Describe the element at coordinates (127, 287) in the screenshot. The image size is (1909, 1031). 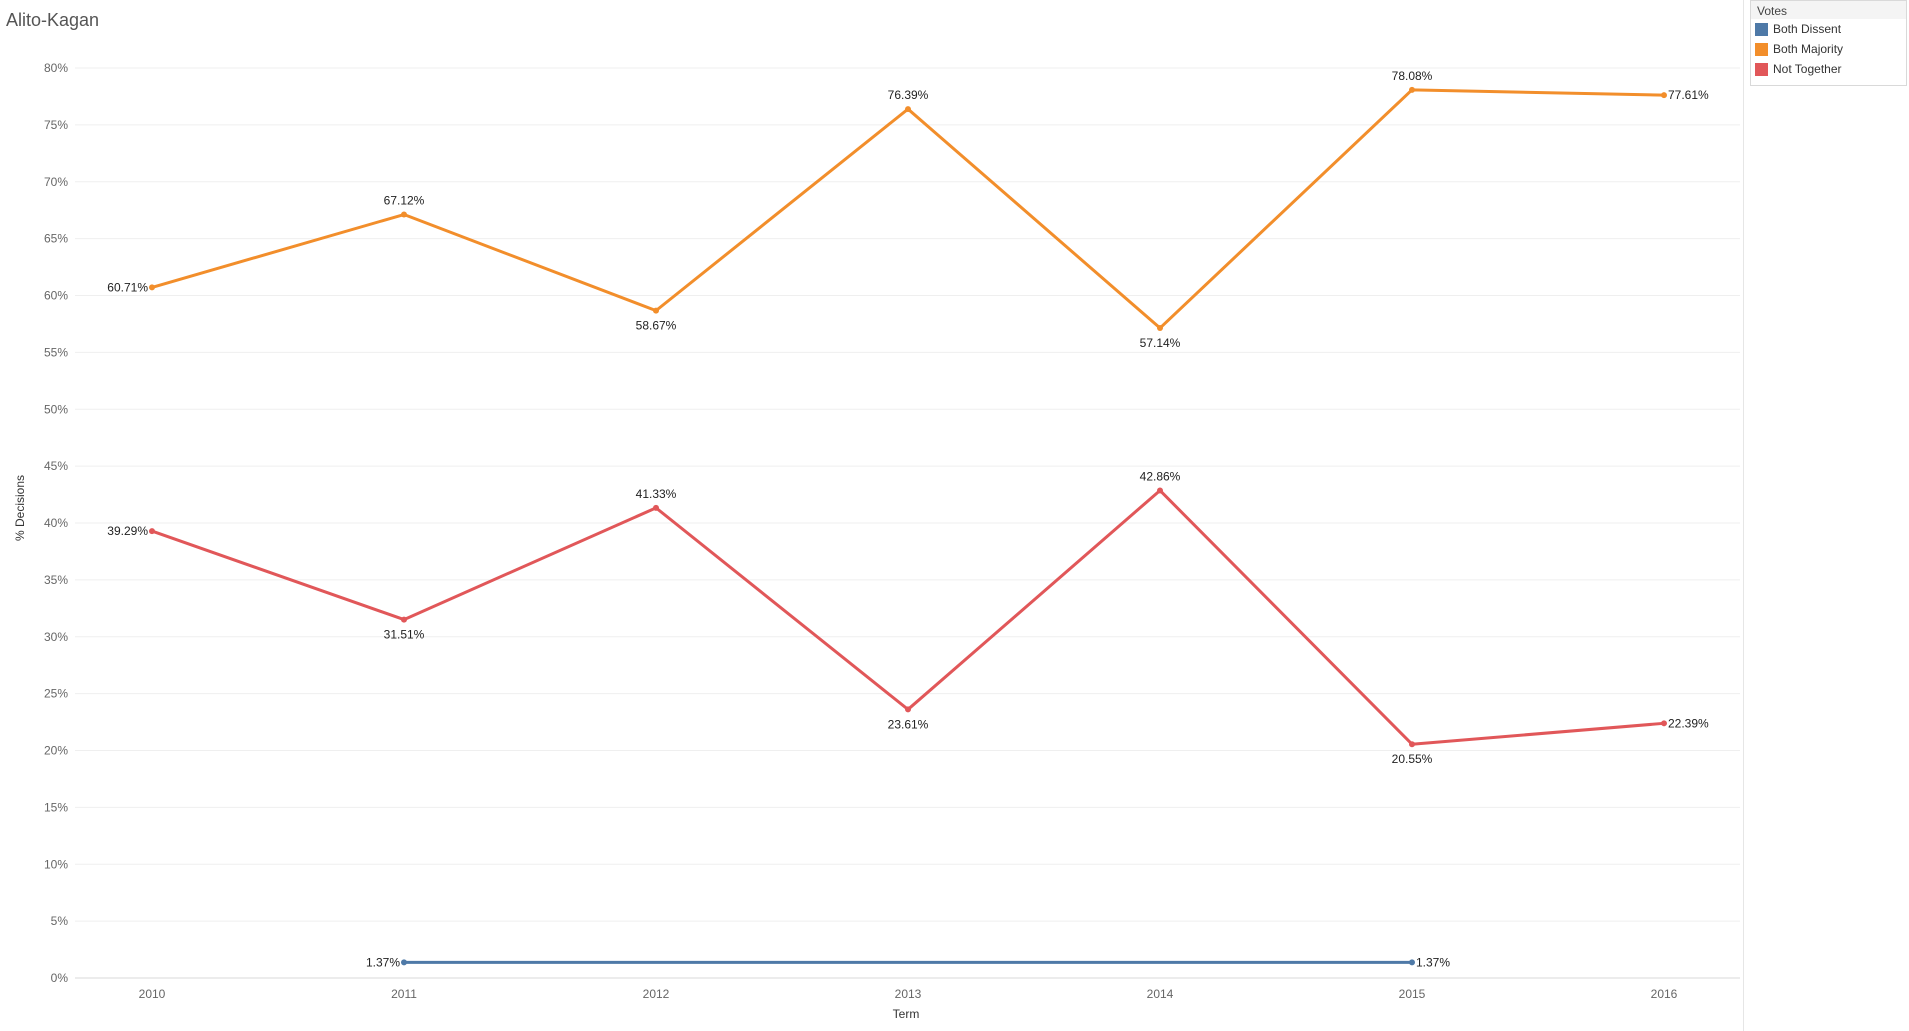
I see `data-label-both-majority: 60.71%` at that location.